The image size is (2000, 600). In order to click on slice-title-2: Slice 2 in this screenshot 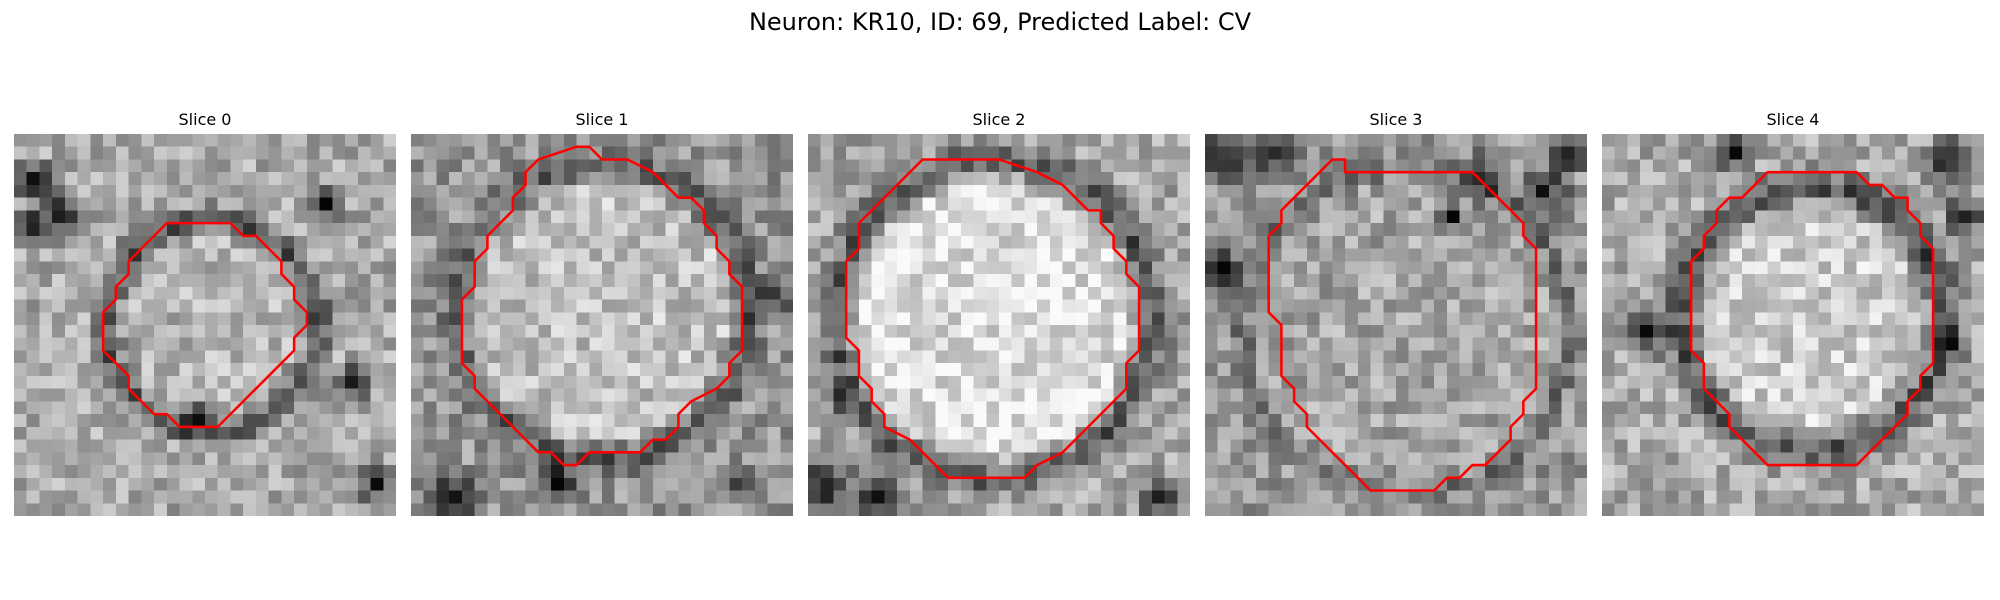, I will do `click(999, 119)`.